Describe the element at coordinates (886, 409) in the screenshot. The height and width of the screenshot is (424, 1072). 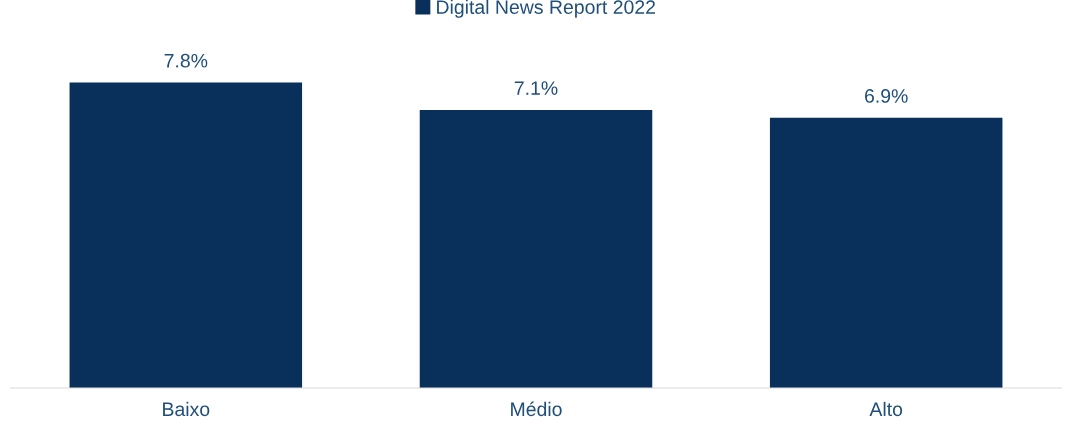
I see `x-tick-label: Alto` at that location.